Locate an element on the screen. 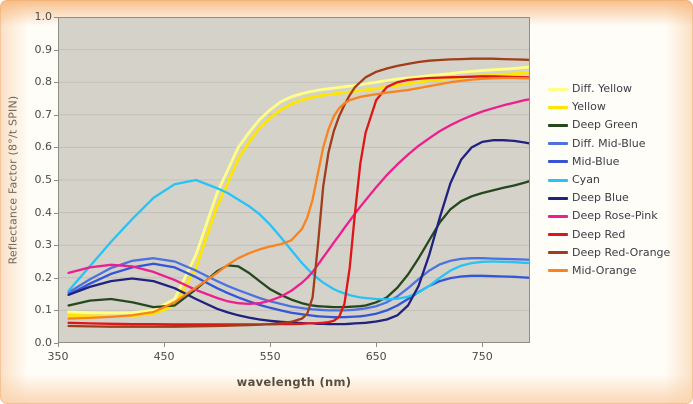 Image resolution: width=693 pixels, height=404 pixels. legend-label-deep-green: Deep Green is located at coordinates (605, 125).